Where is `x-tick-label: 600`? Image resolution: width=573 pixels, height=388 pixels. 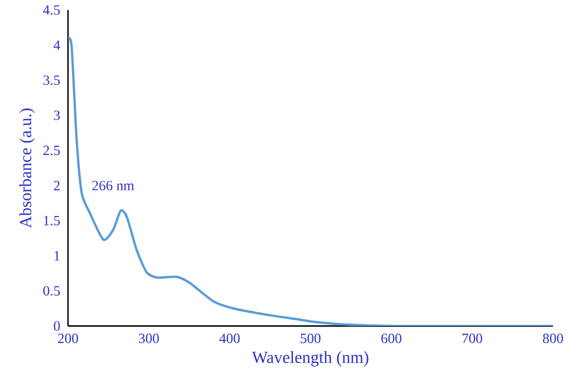
x-tick-label: 600 is located at coordinates (391, 339).